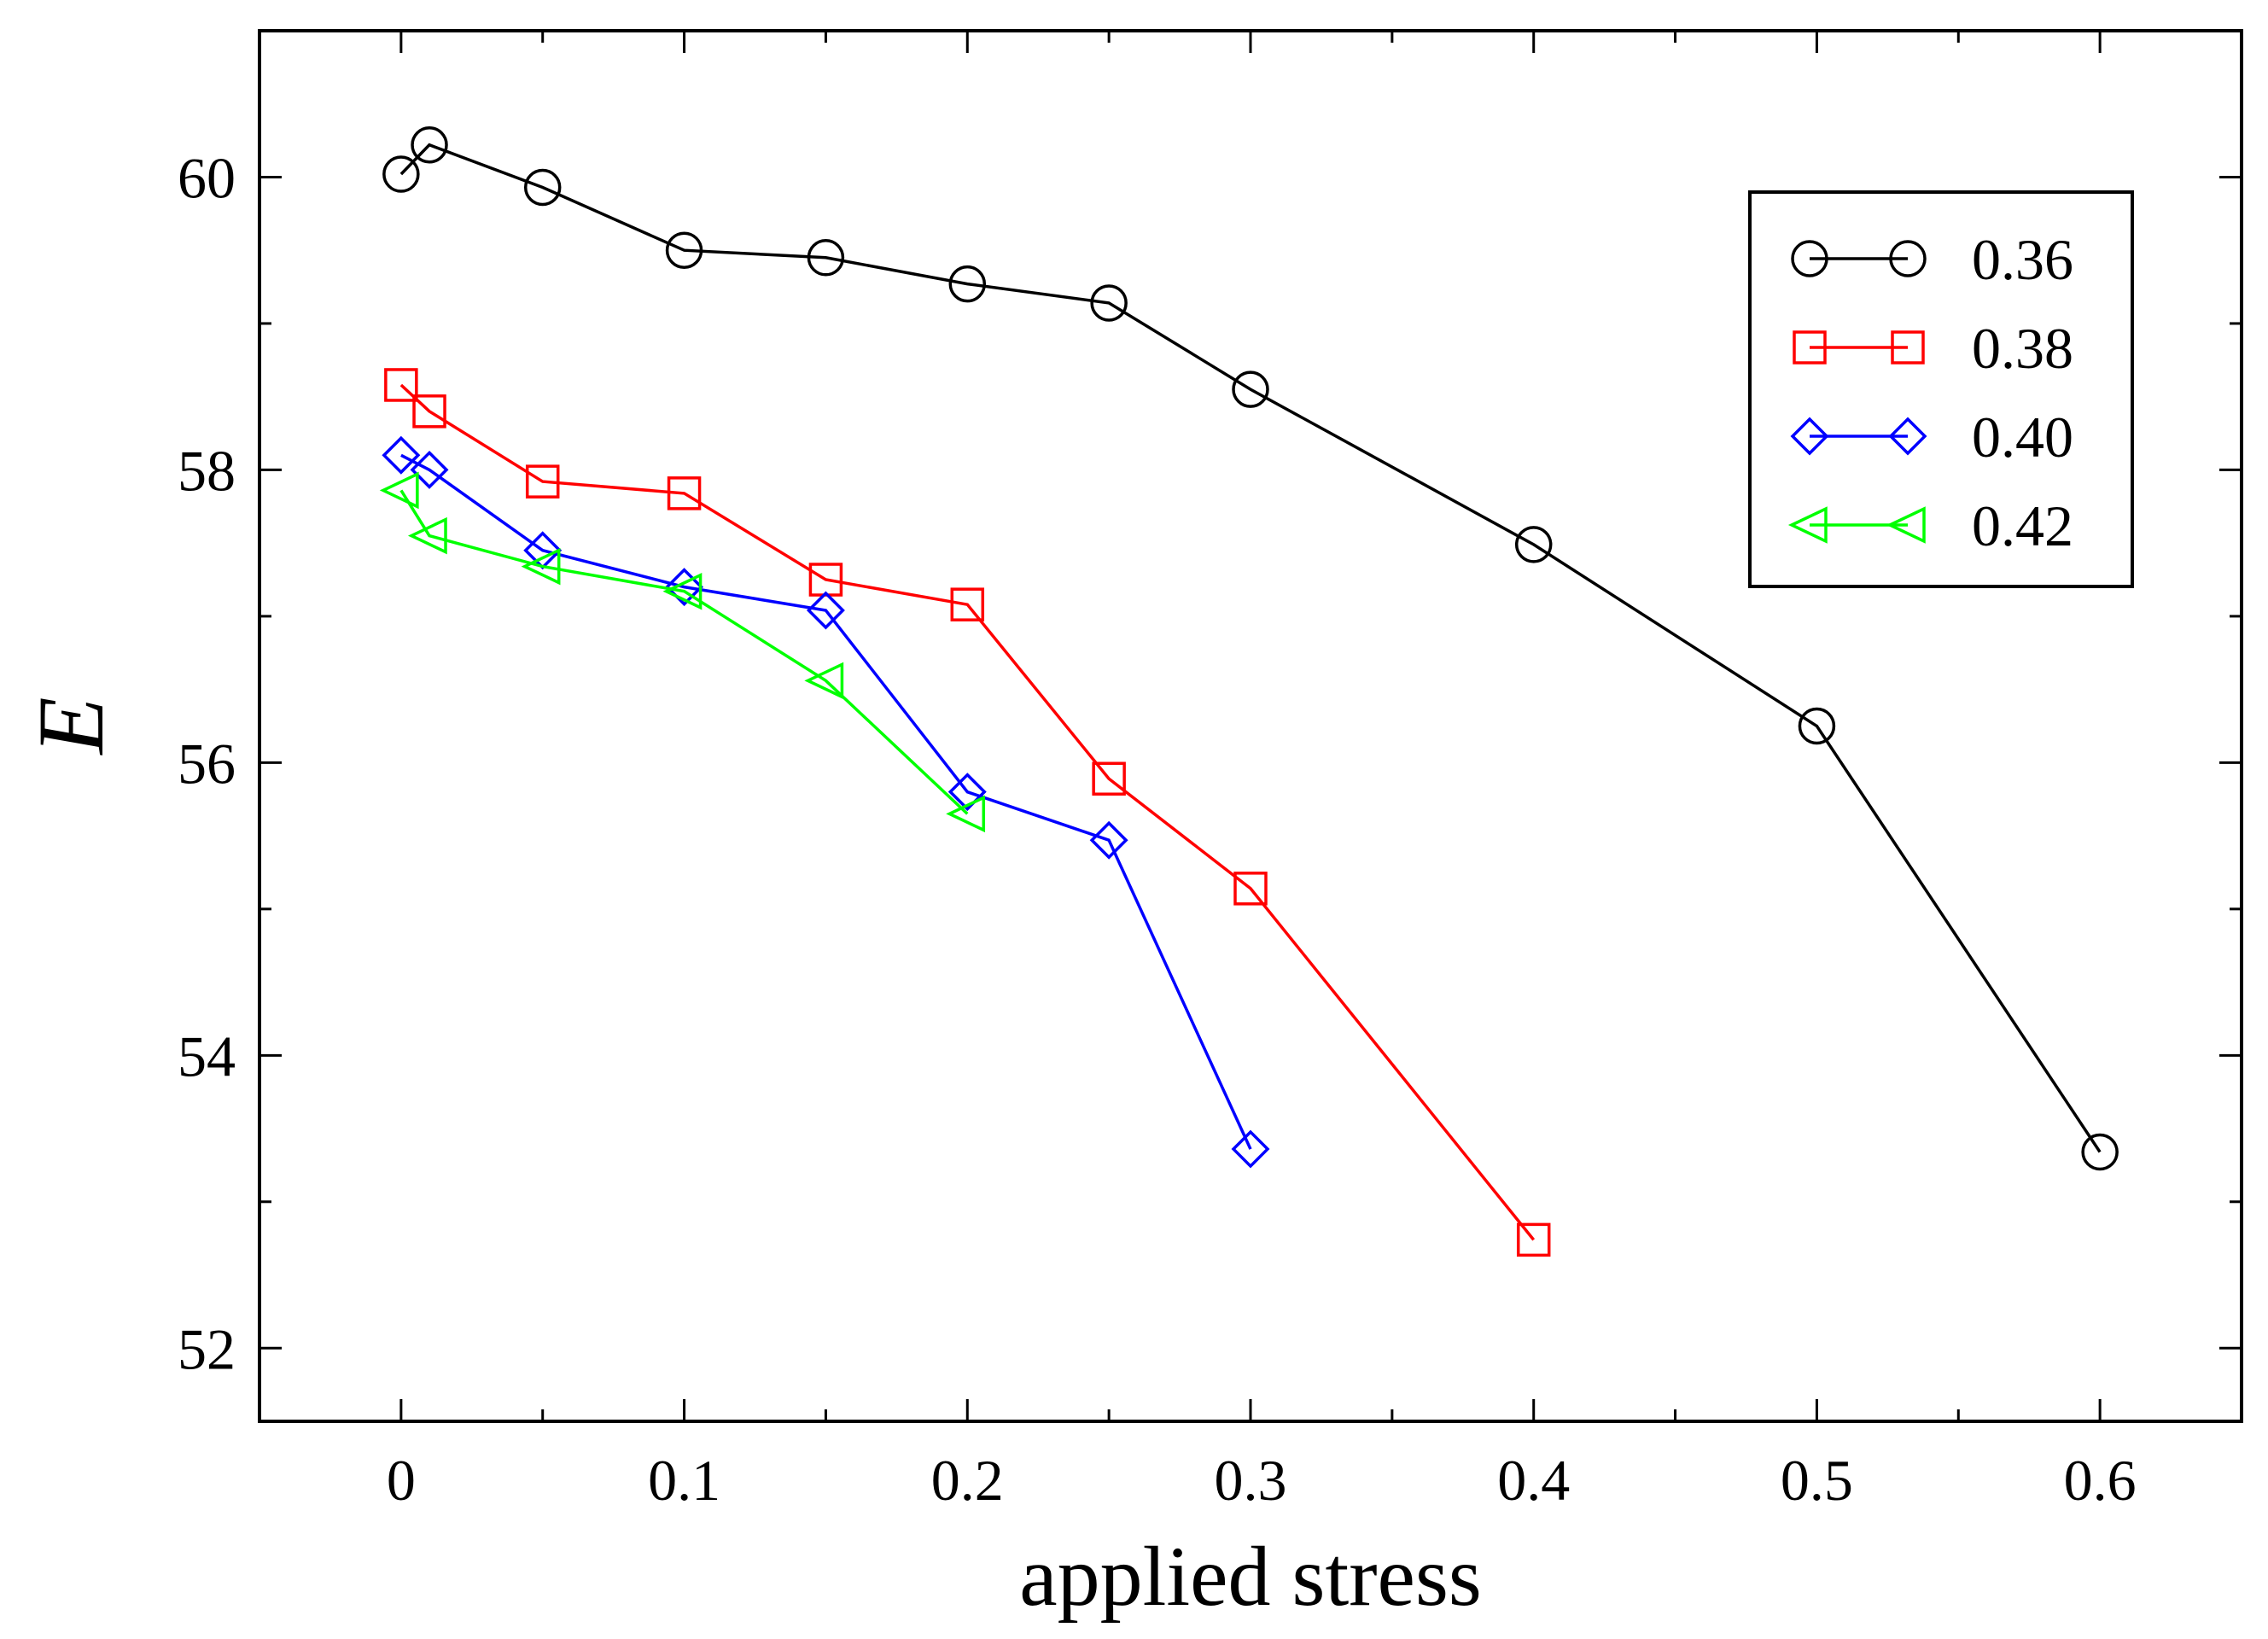 Image resolution: width=2268 pixels, height=1639 pixels. What do you see at coordinates (1933, 348) in the screenshot?
I see `legend-entry: 0.38` at bounding box center [1933, 348].